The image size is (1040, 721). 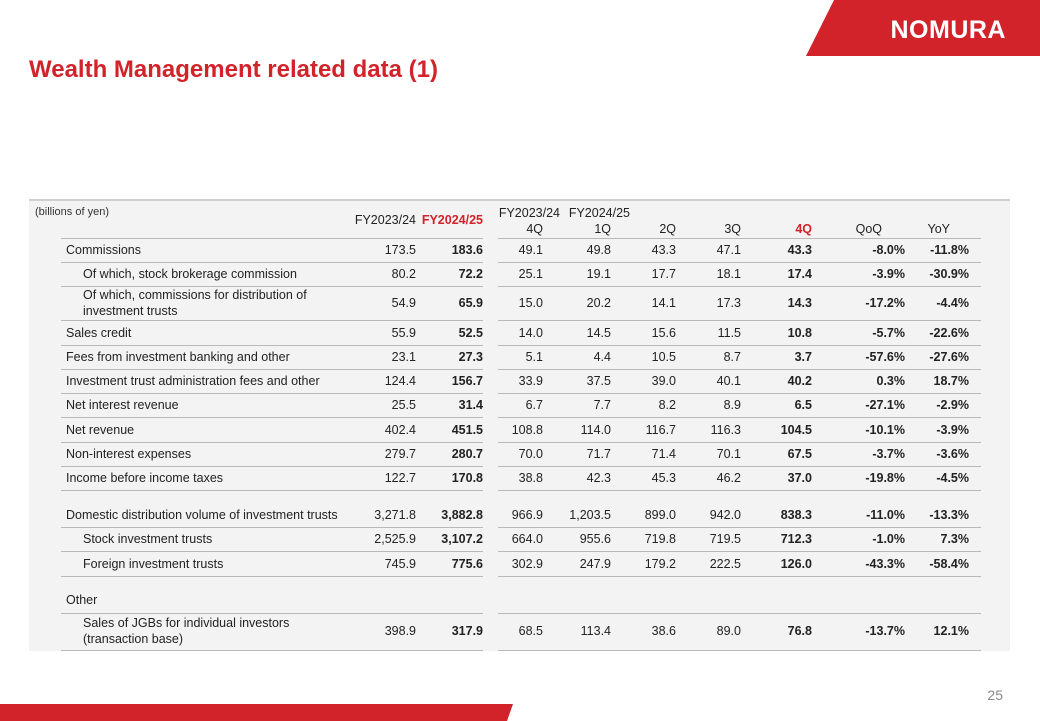 I want to click on header-q-fy2023-top: FY2023/24, so click(x=529, y=213).